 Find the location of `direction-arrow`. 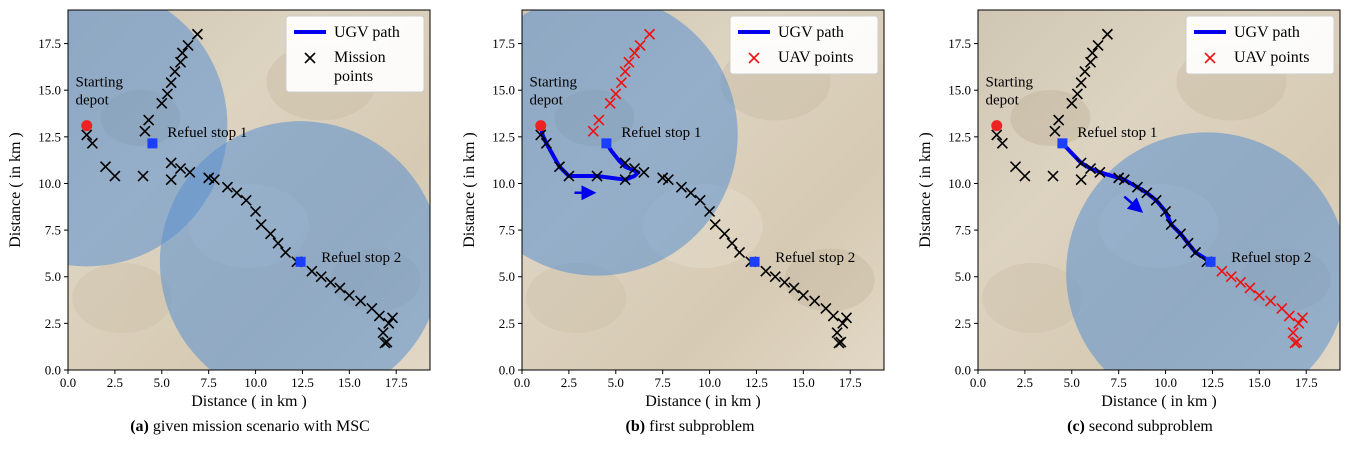

direction-arrow is located at coordinates (1133, 204).